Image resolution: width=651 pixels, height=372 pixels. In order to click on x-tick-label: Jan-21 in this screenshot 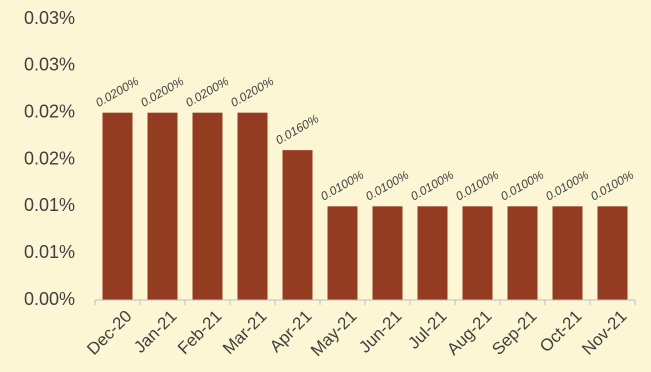, I will do `click(155, 332)`.